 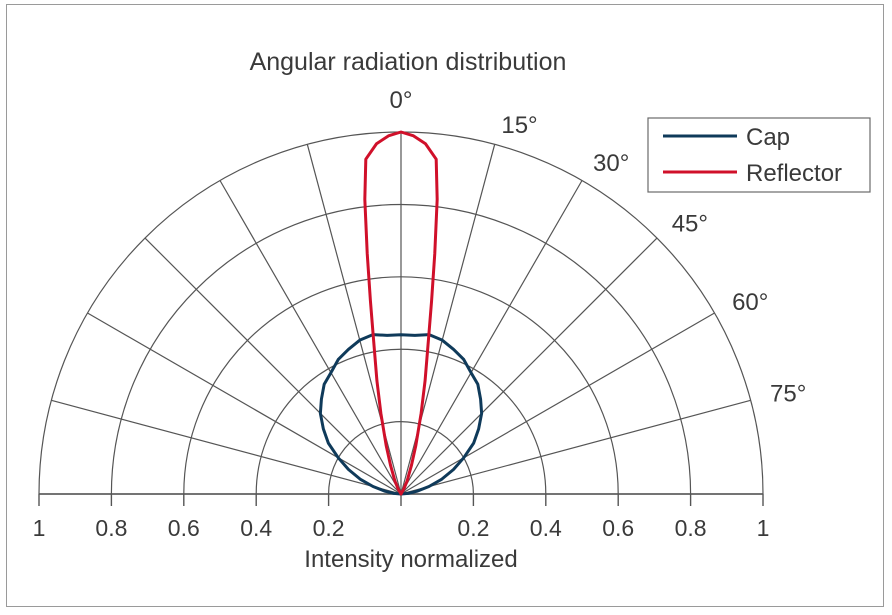 What do you see at coordinates (794, 173) in the screenshot?
I see `legend-label-reflector: Reflector` at bounding box center [794, 173].